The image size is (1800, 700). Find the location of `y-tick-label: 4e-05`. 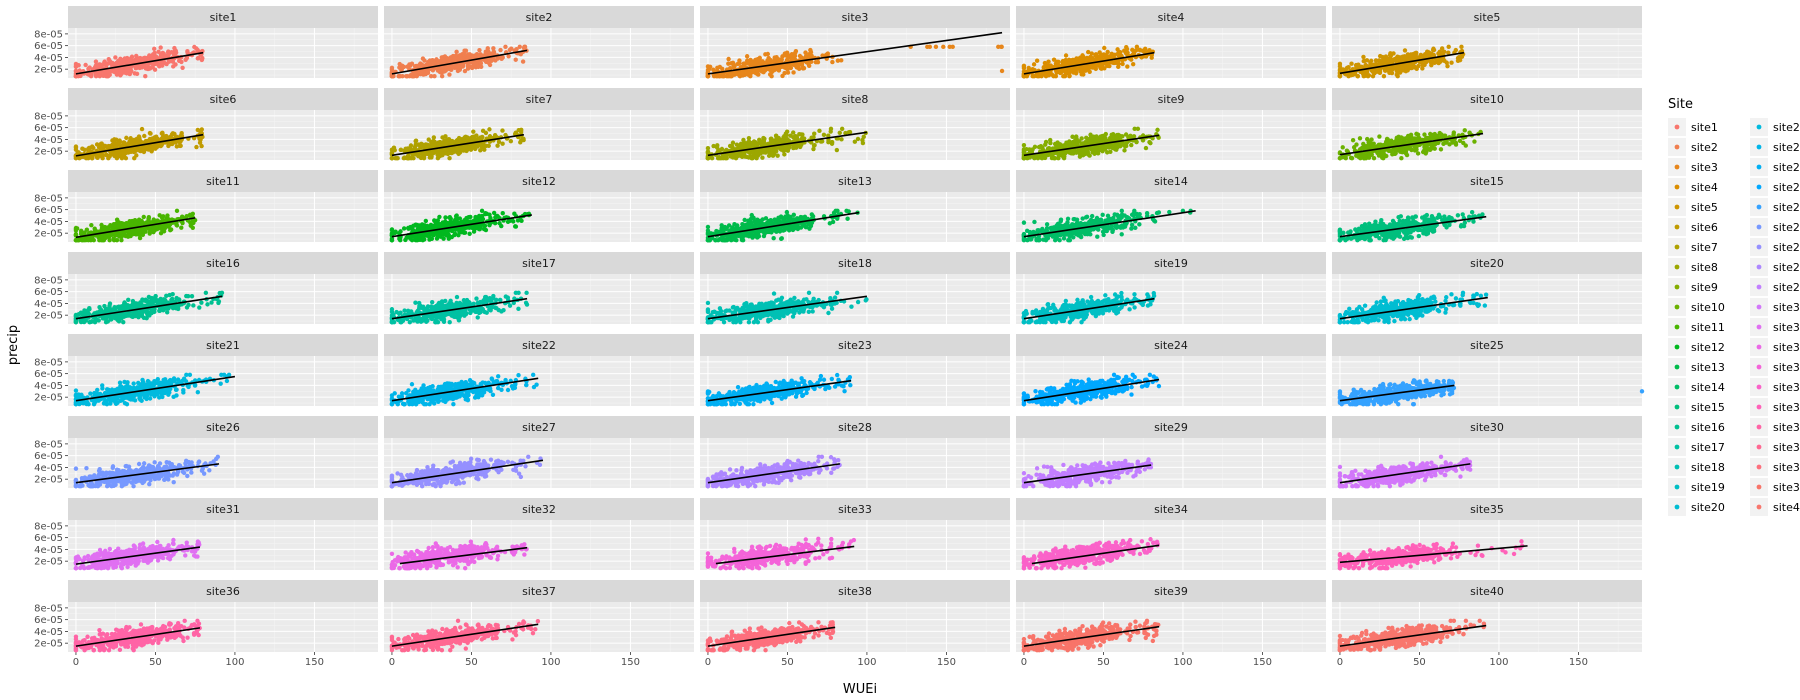

y-tick-label: 4e-05 is located at coordinates (48, 222).